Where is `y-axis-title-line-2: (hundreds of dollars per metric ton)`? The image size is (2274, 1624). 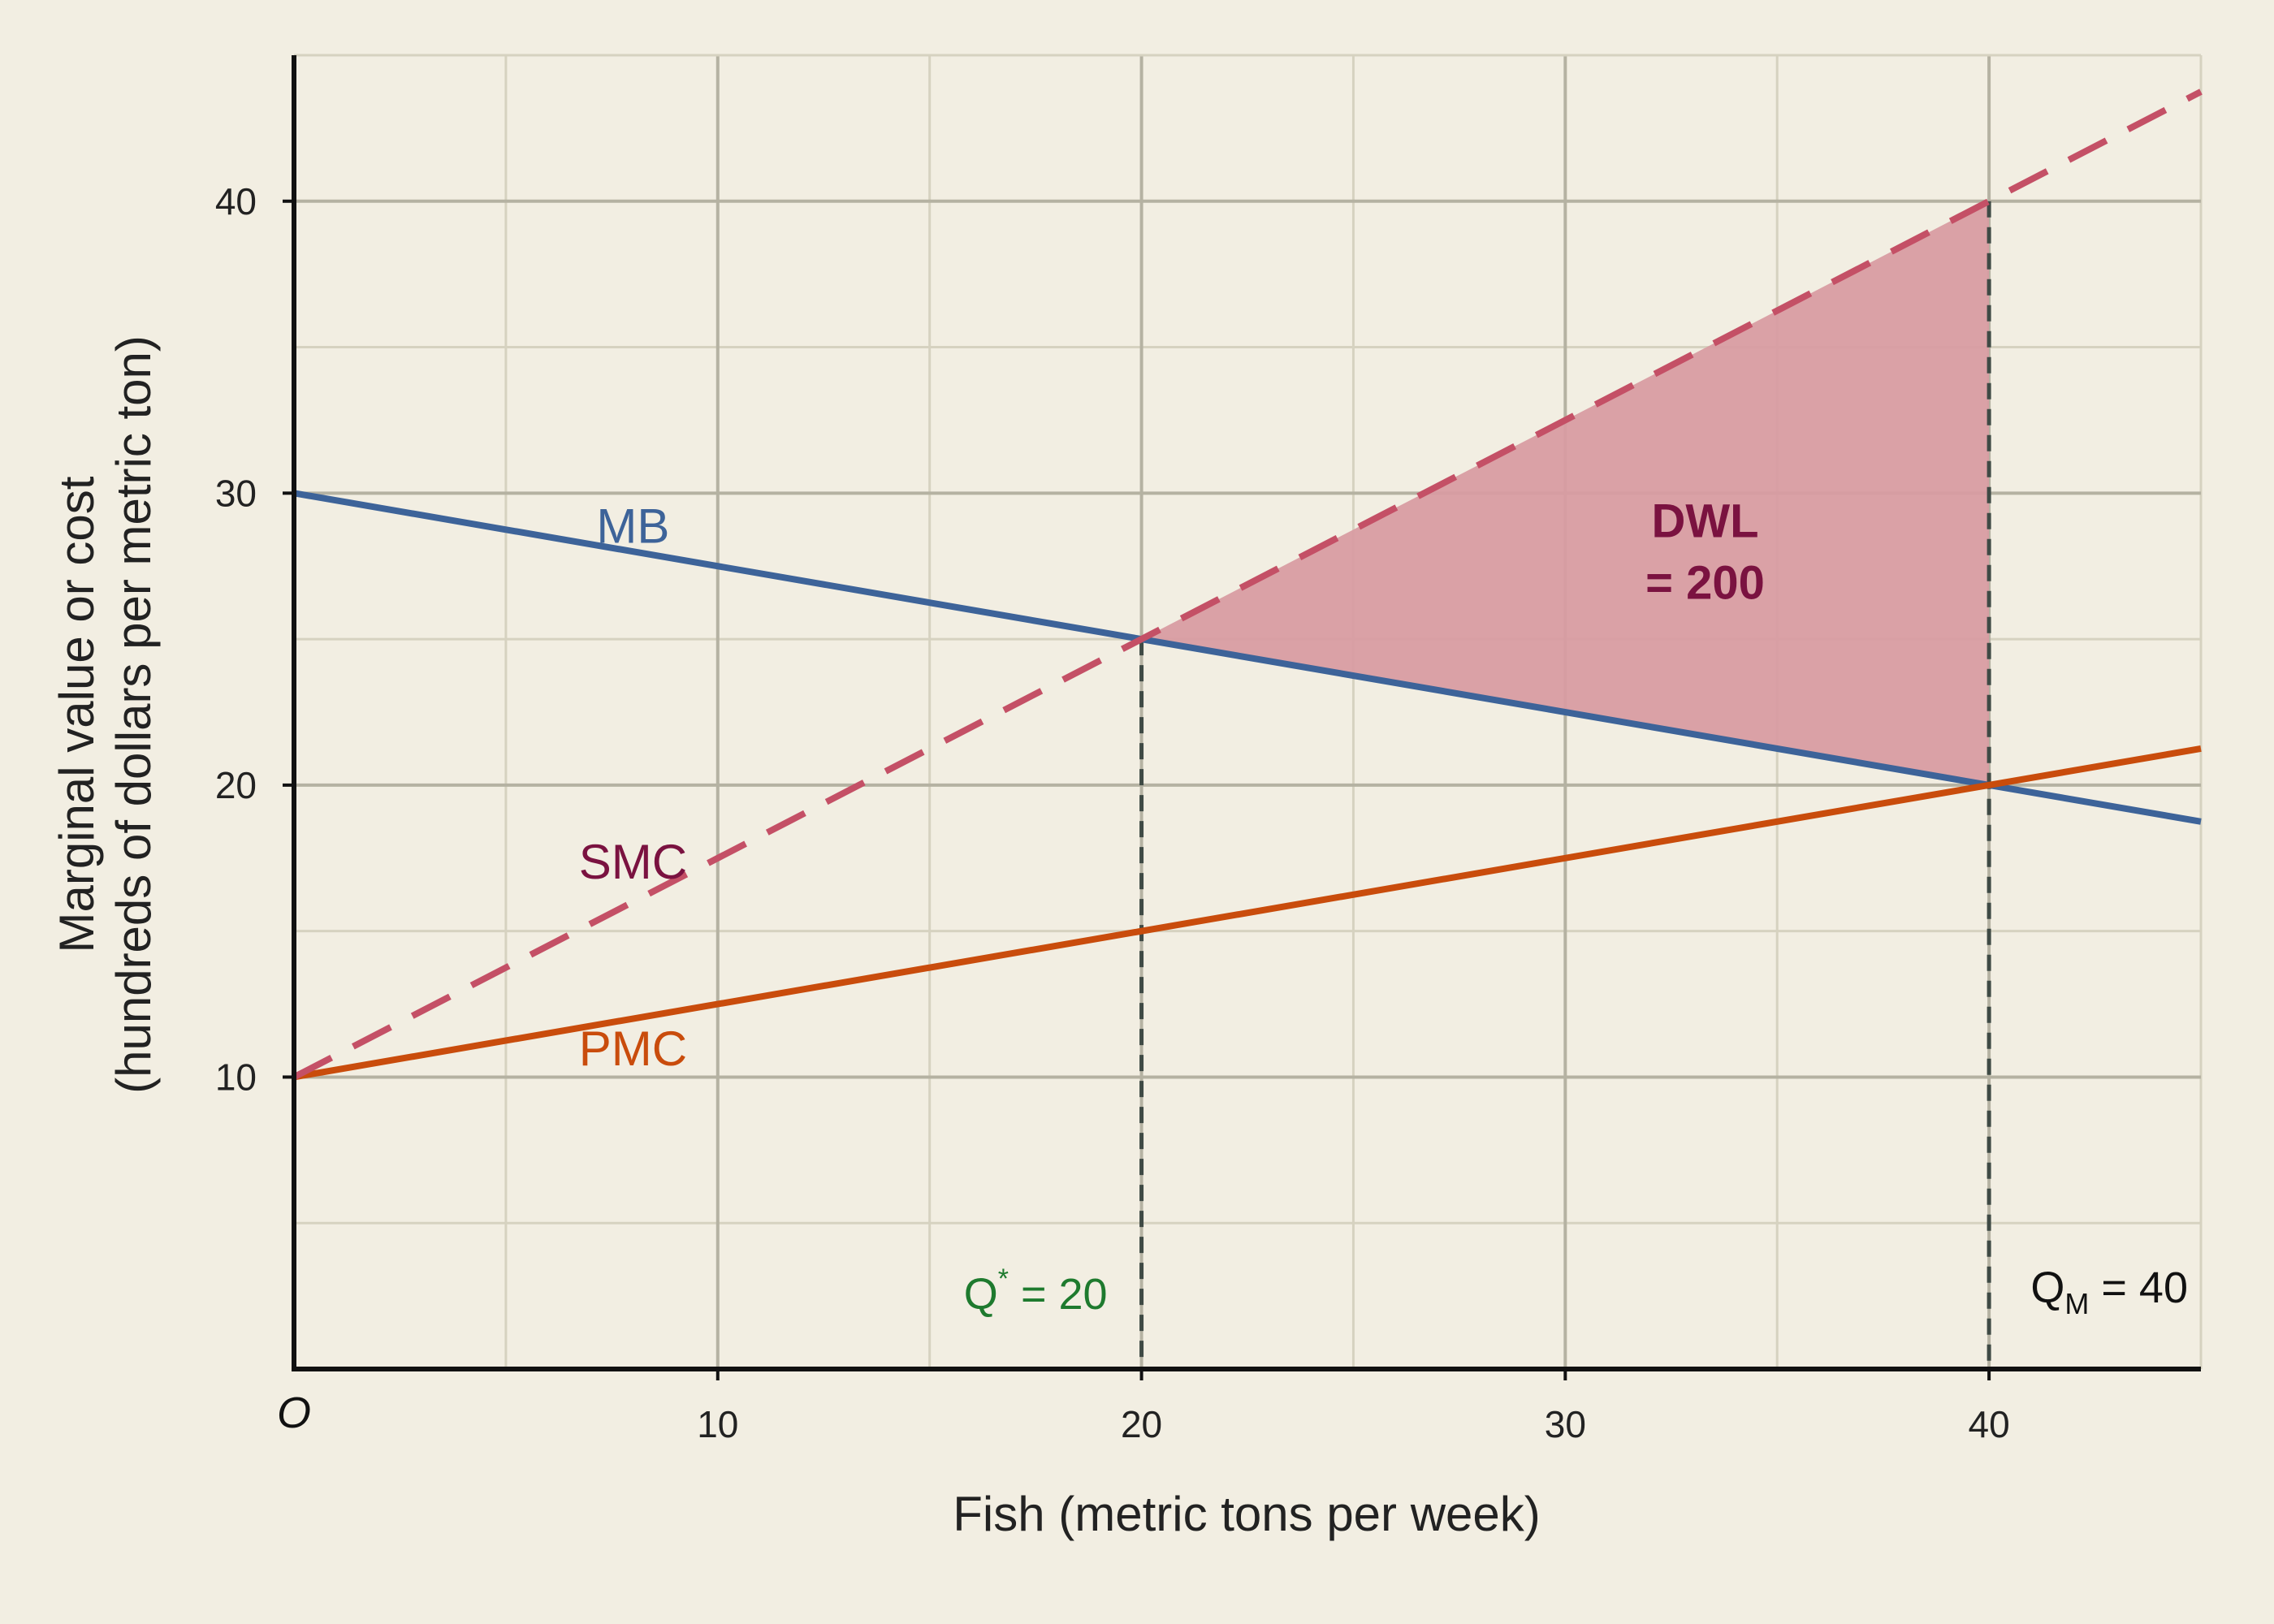 y-axis-title-line-2: (hundreds of dollars per metric ton) is located at coordinates (133, 715).